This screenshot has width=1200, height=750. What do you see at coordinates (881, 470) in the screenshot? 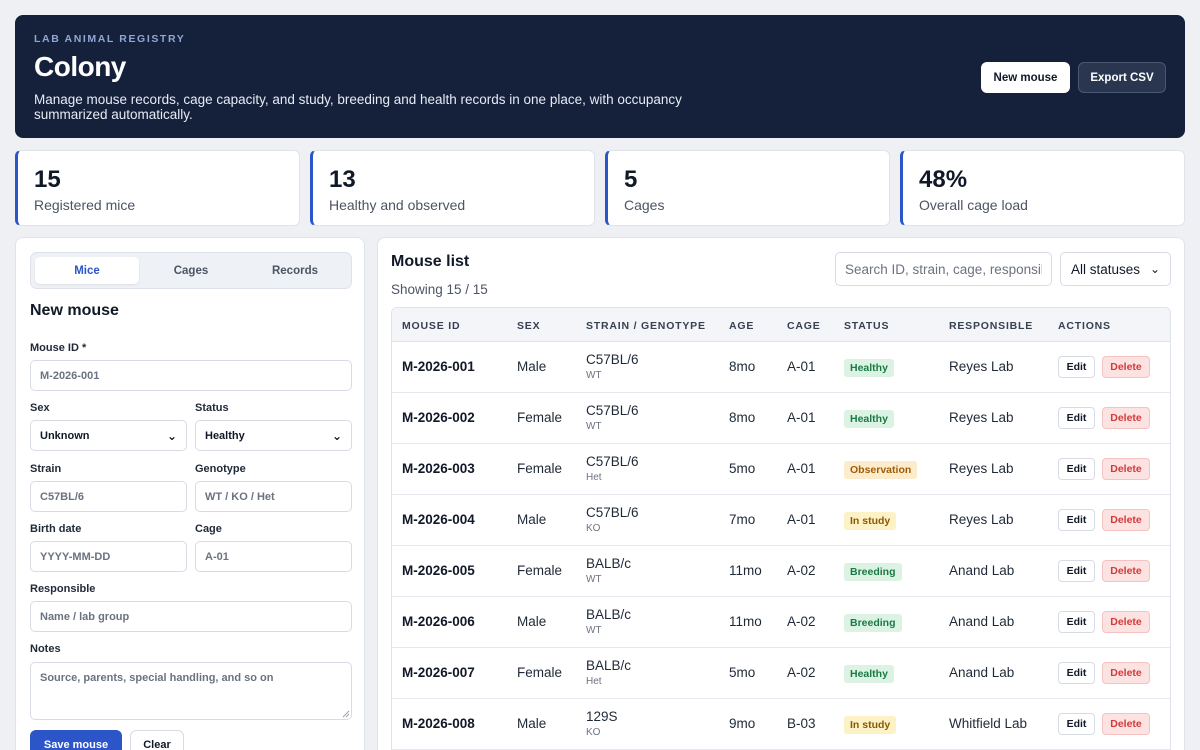
I see `status-badge: Observation` at bounding box center [881, 470].